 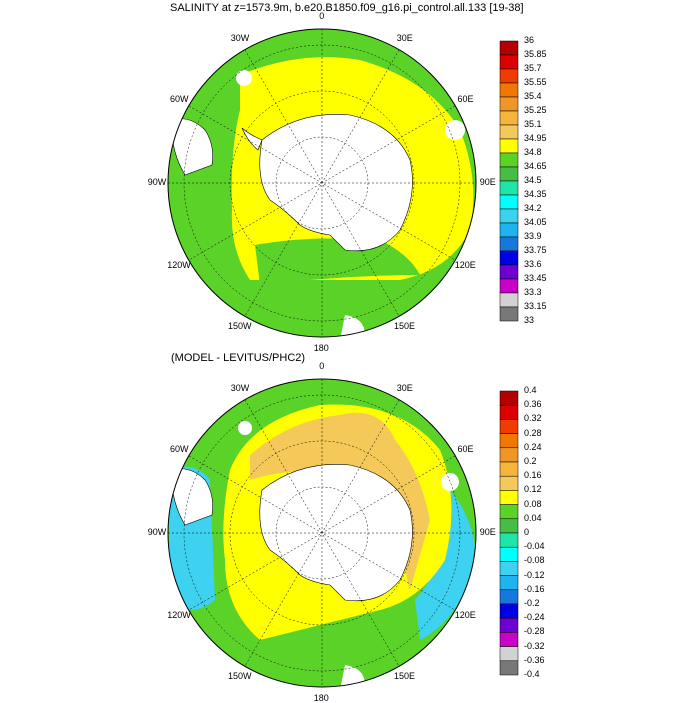 I want to click on colorbar-tick-label: 33.15, so click(x=535, y=306).